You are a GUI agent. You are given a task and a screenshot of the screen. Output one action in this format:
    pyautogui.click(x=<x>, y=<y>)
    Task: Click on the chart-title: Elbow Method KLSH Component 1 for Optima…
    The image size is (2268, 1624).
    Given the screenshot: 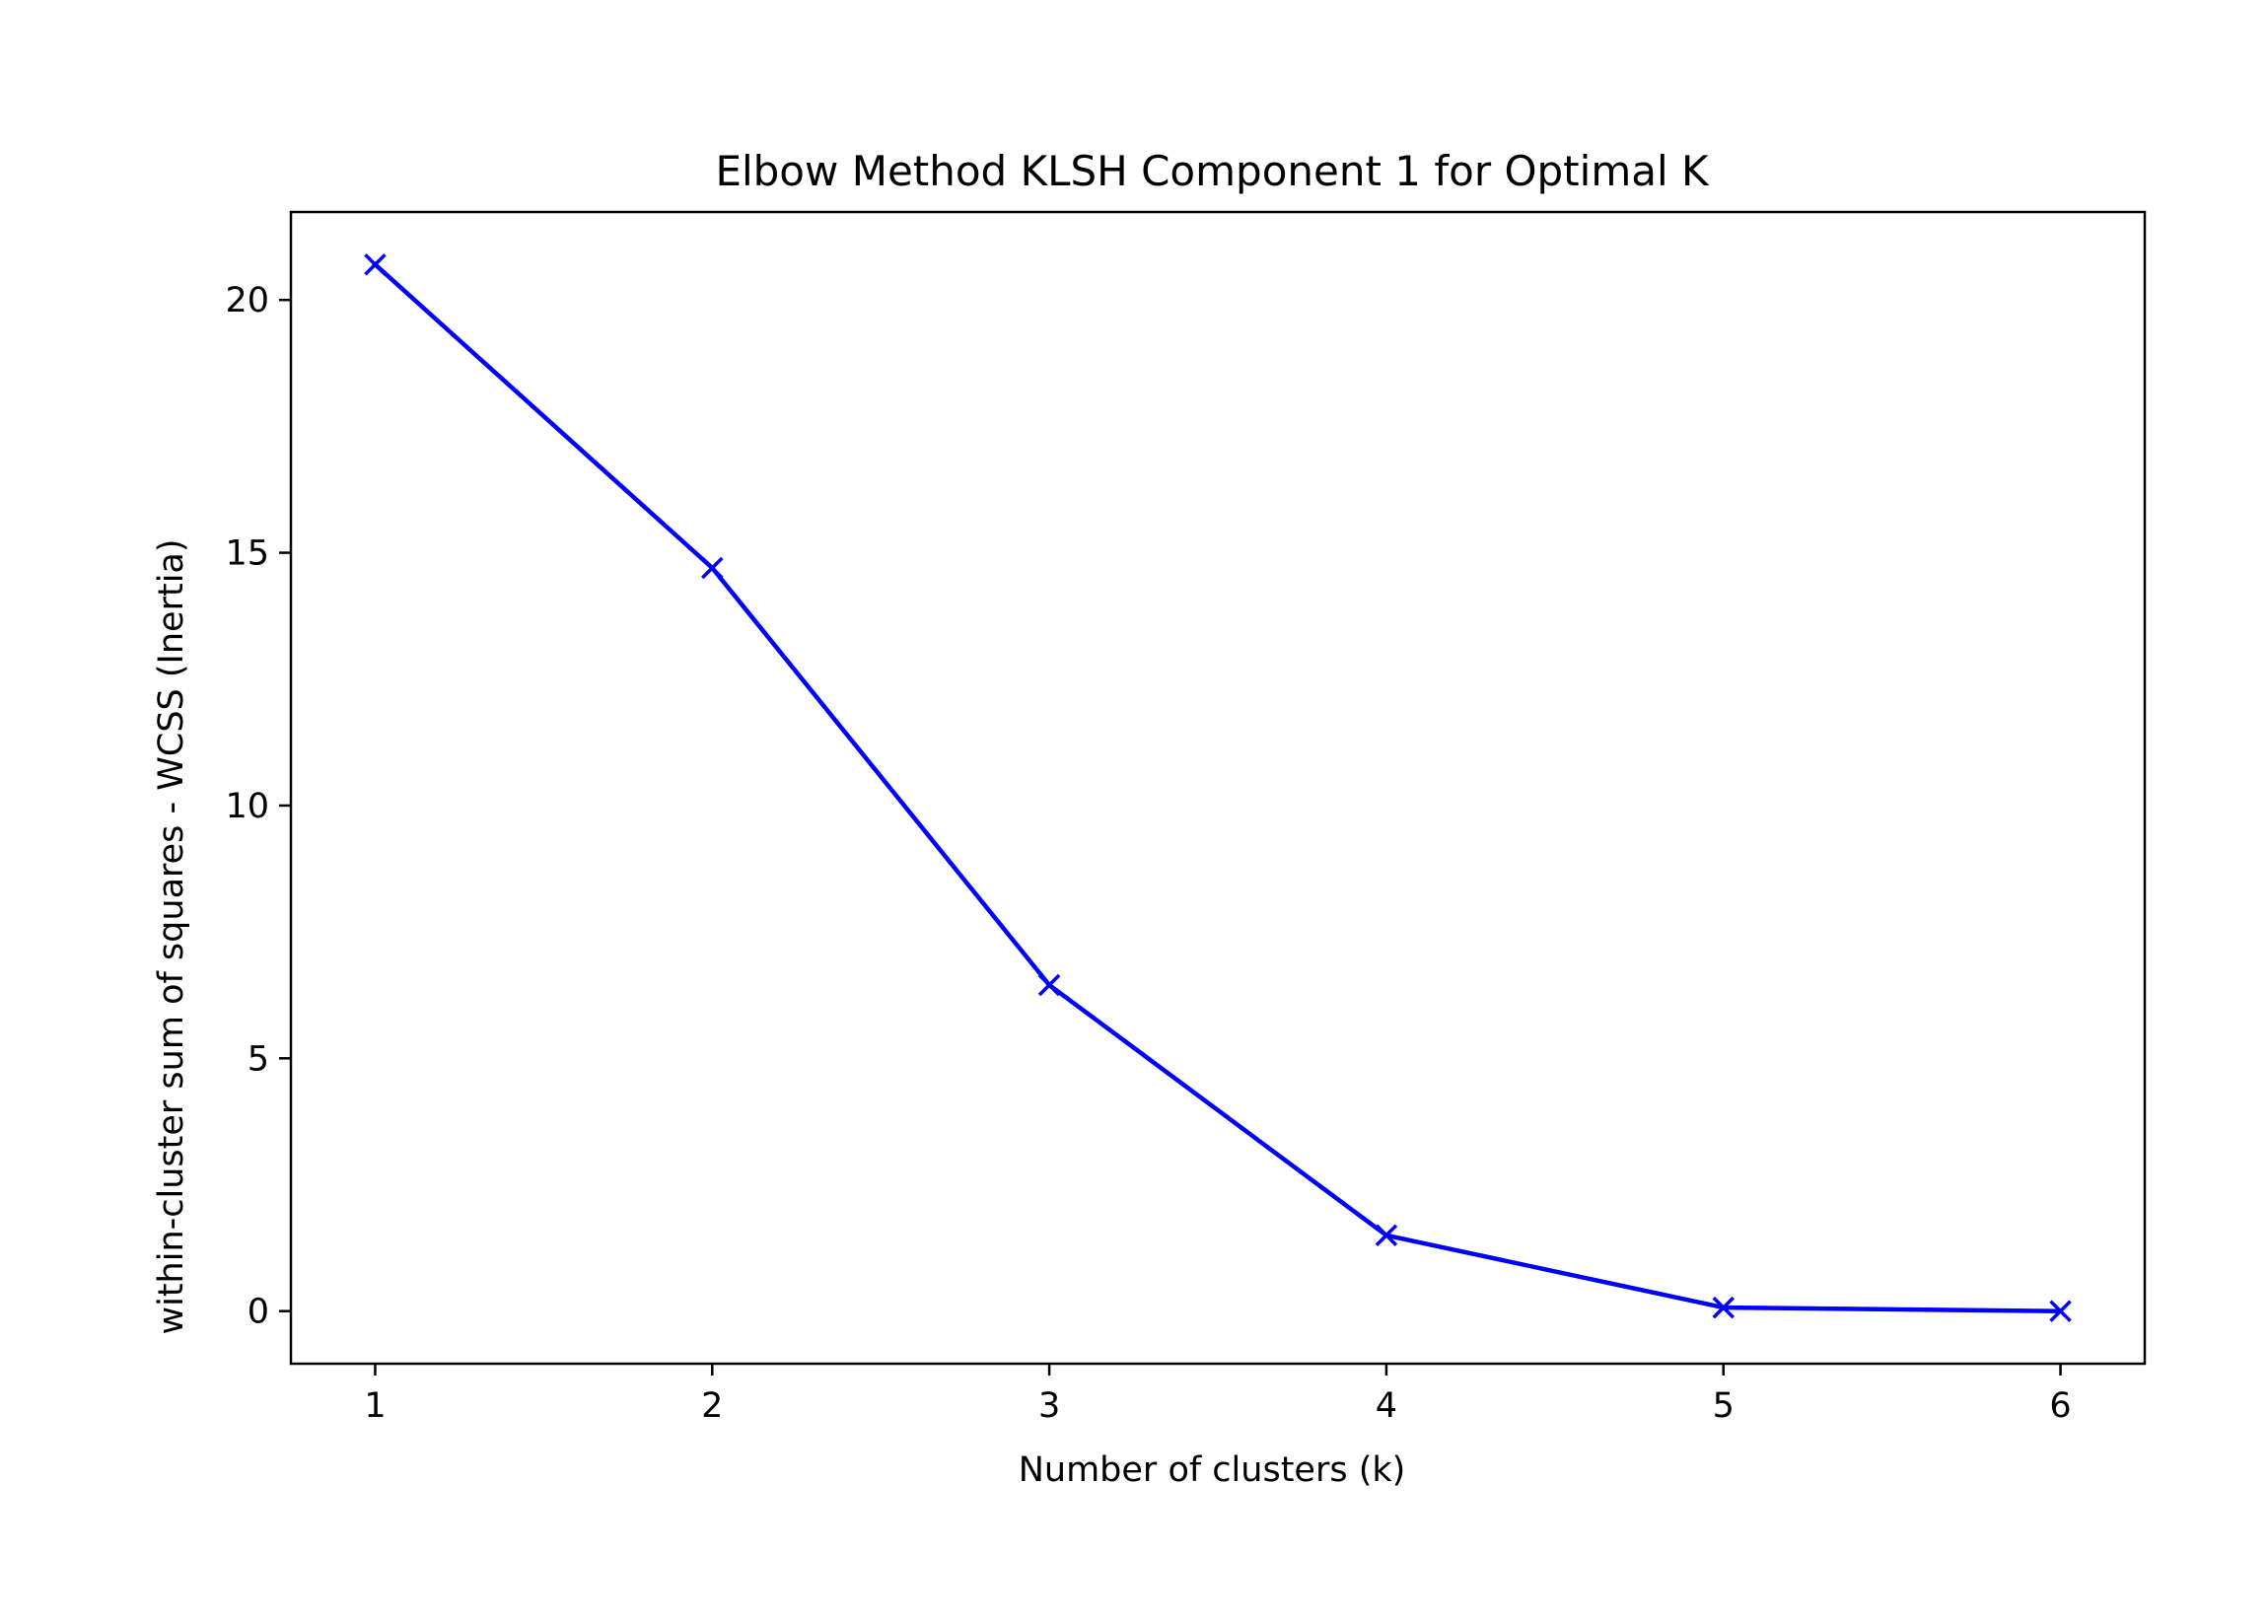 What is the action you would take?
    pyautogui.click(x=1213, y=171)
    